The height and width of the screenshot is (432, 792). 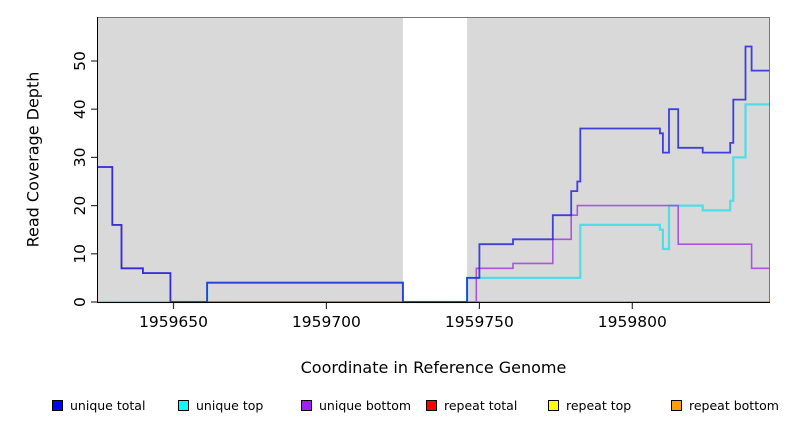 What do you see at coordinates (57, 405) in the screenshot?
I see `legend-swatch-unique-total` at bounding box center [57, 405].